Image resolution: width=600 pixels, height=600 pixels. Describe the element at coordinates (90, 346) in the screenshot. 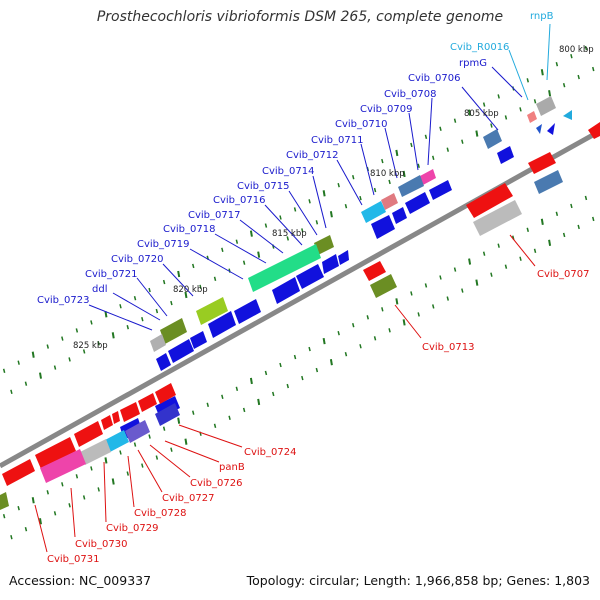

I see `scale-label: 825 kbp` at that location.